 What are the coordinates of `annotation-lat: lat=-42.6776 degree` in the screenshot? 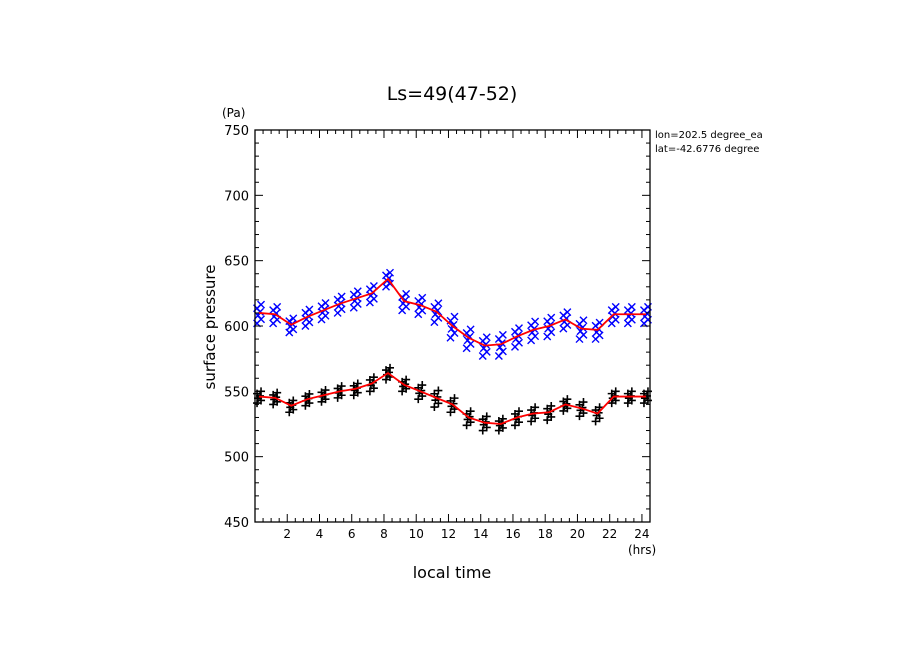 It's located at (707, 149).